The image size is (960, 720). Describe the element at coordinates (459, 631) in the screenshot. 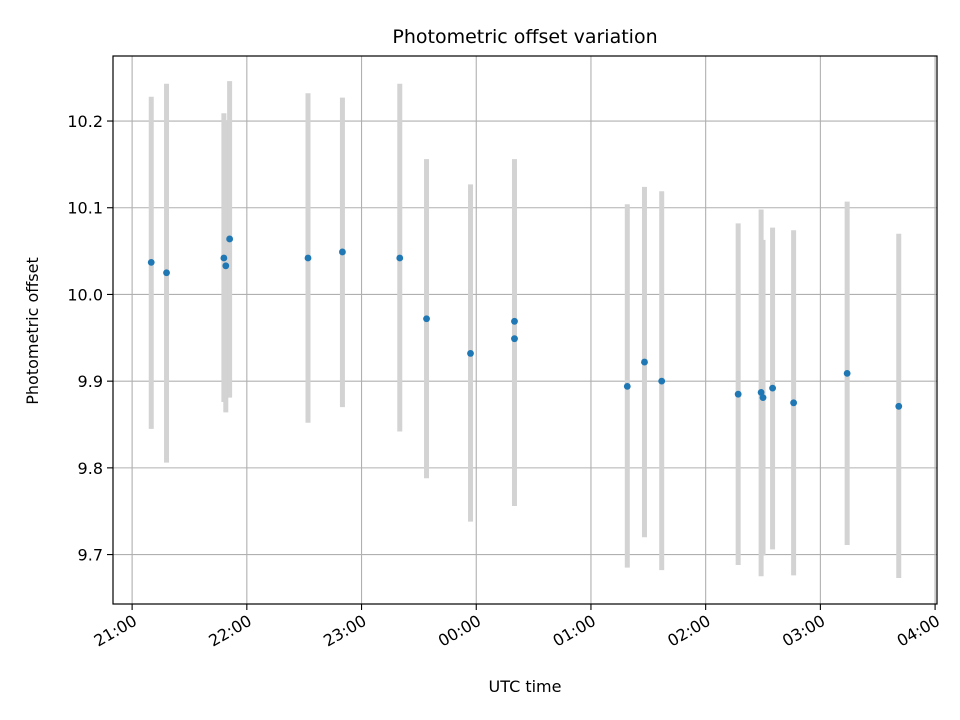

I see `x-tick-label: 00:00` at that location.